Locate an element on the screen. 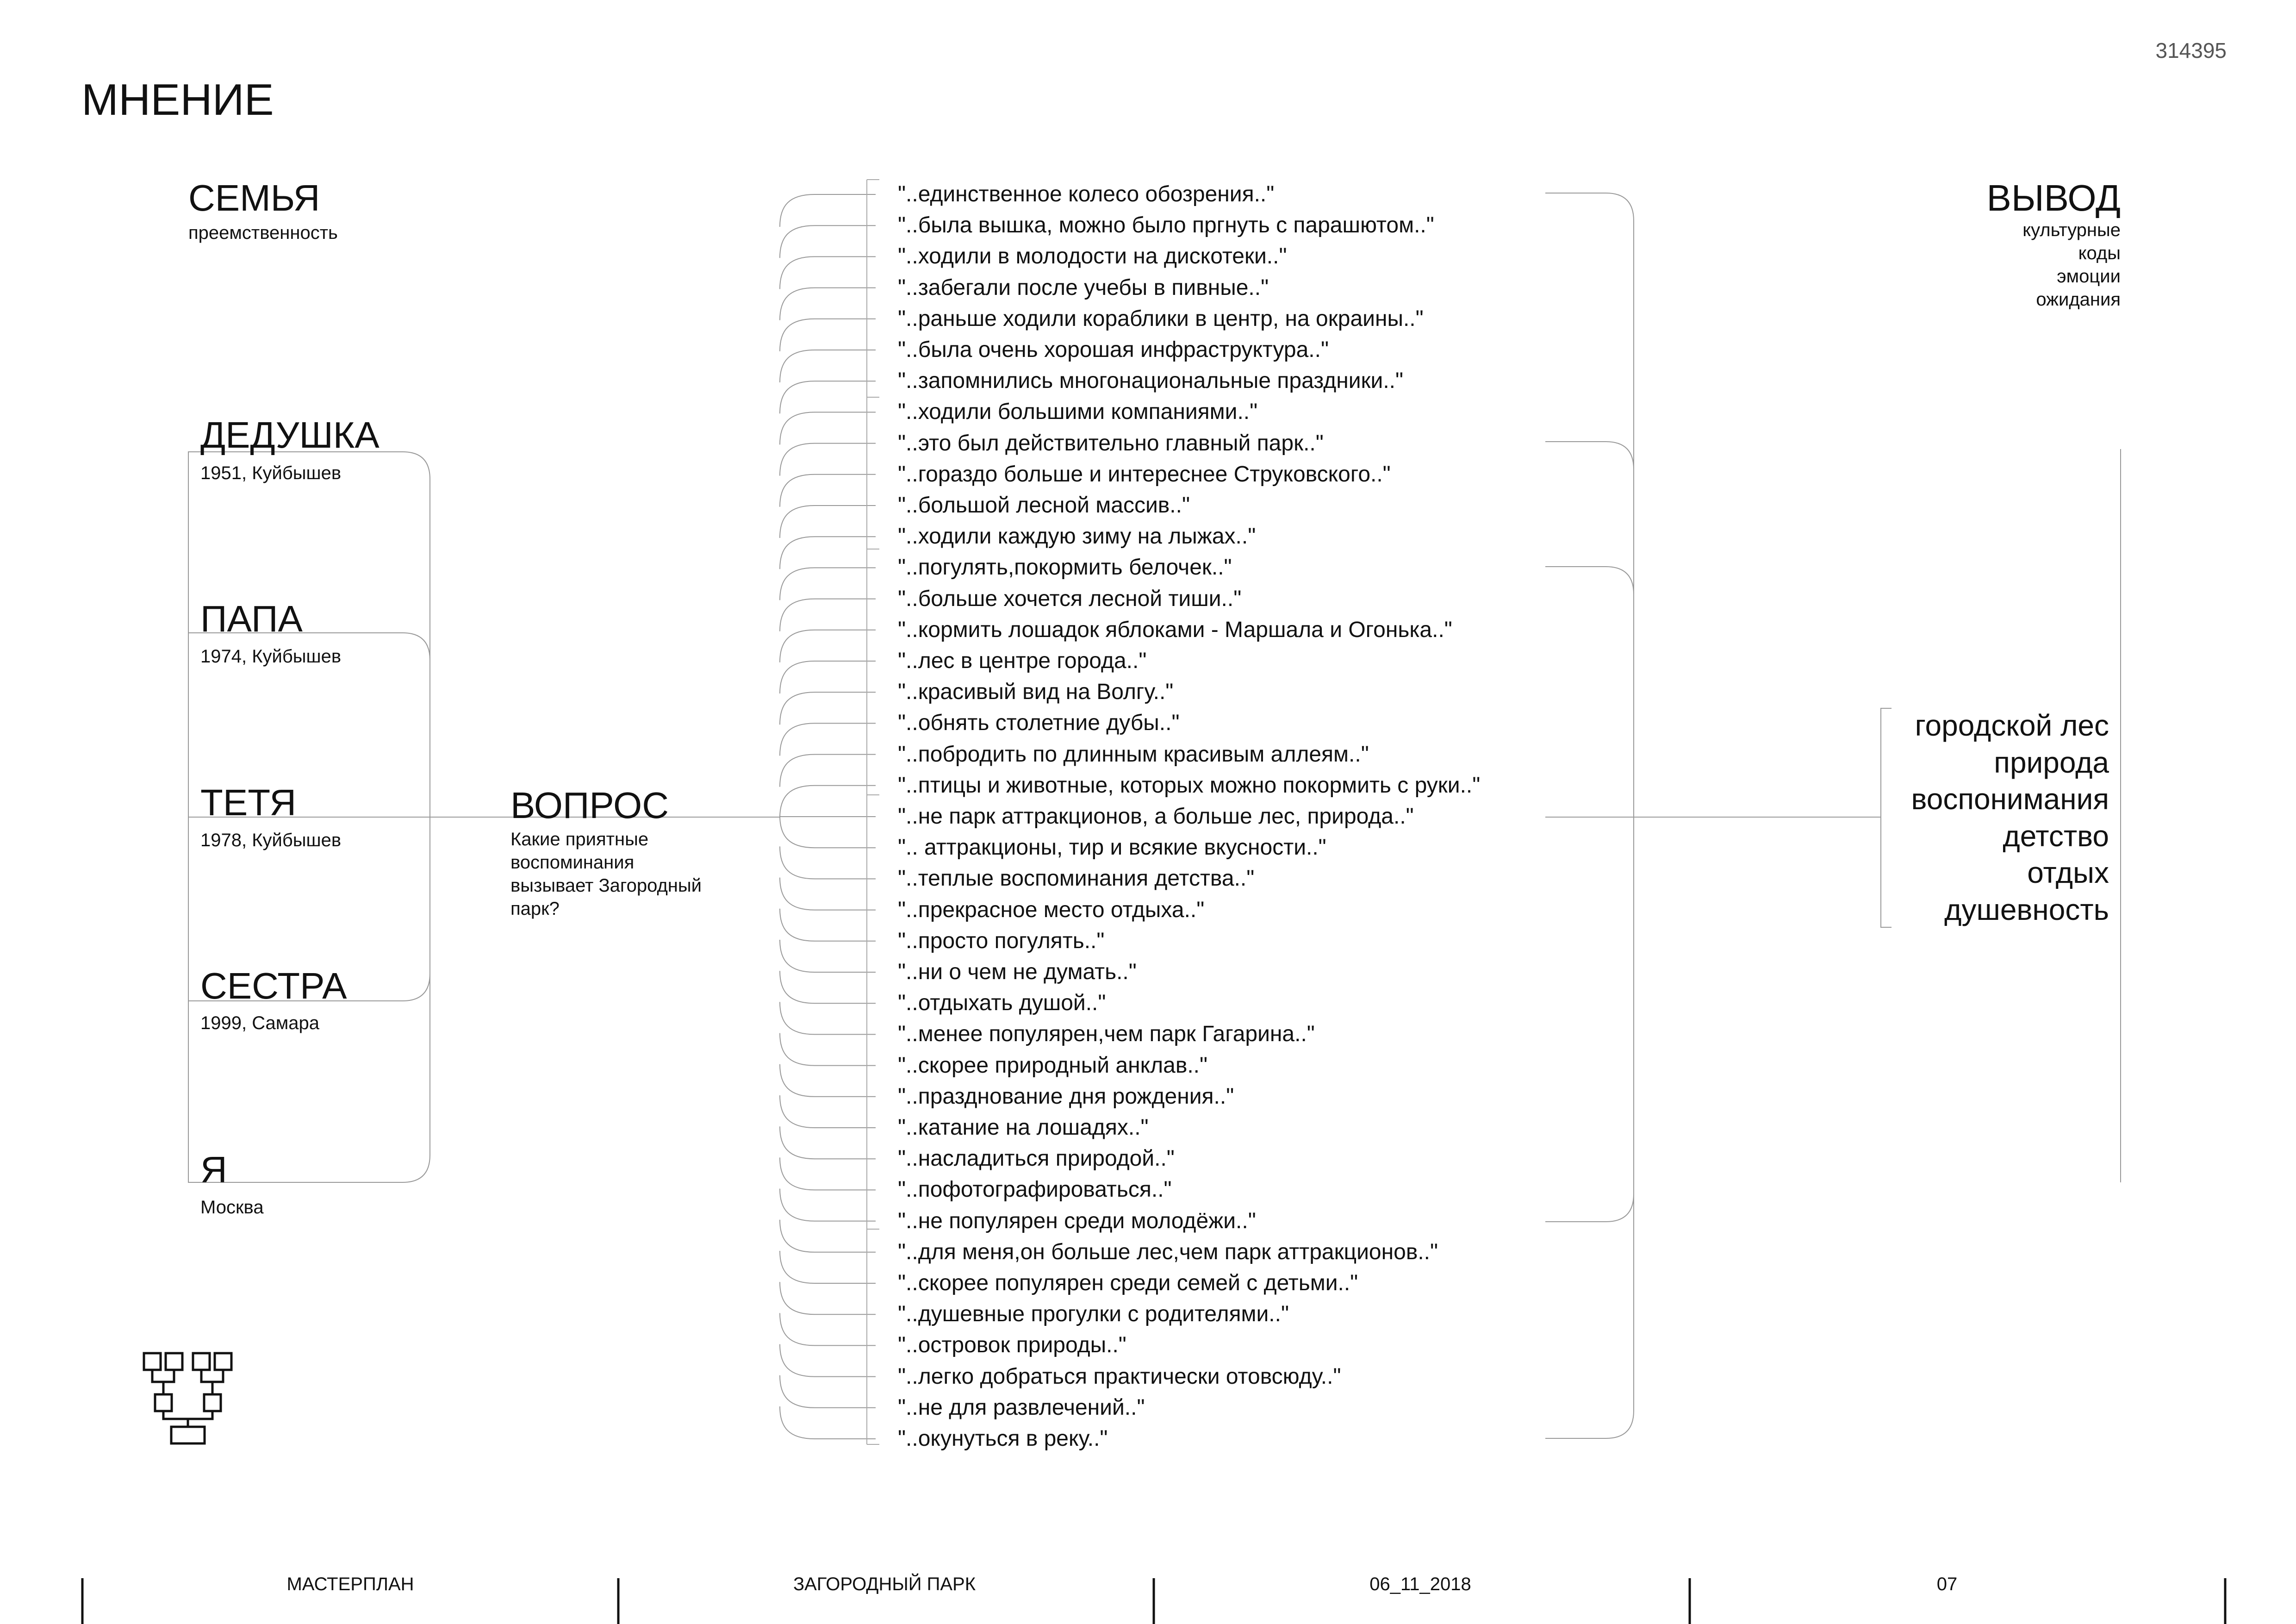 The height and width of the screenshot is (1624, 2296). quote-item: "..больше хочется лесной тиши.." is located at coordinates (1070, 598).